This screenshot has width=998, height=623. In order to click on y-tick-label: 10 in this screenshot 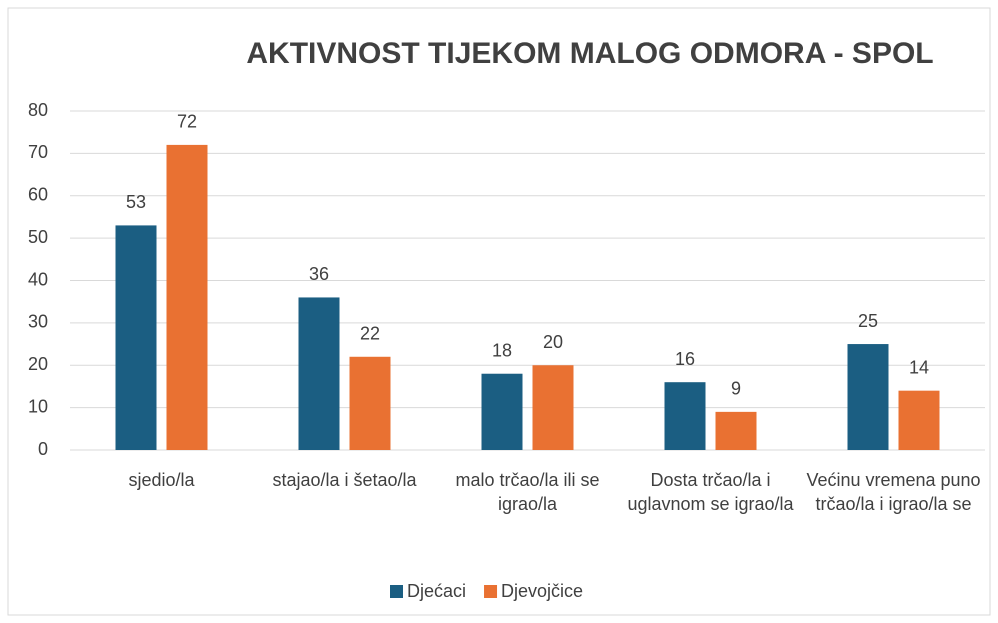, I will do `click(38, 406)`.